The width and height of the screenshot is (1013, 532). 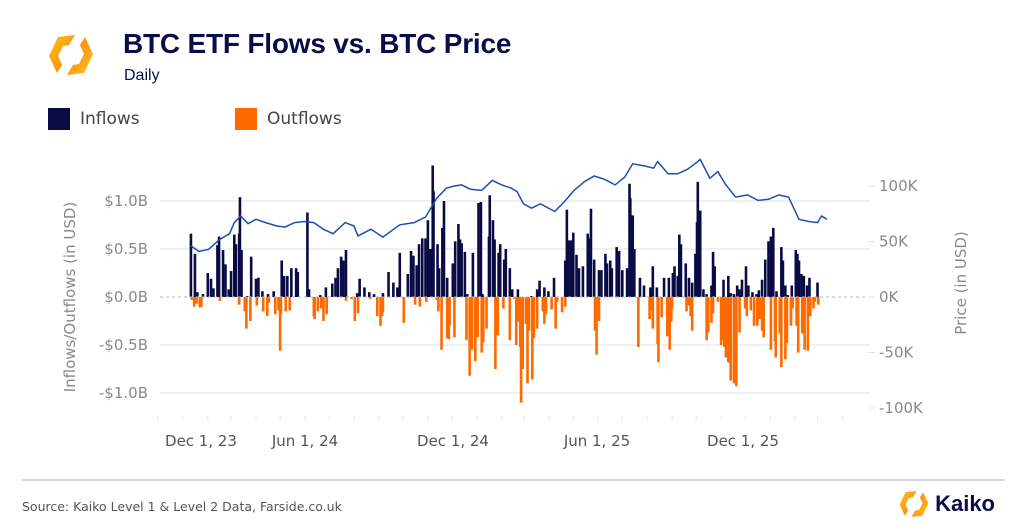 I want to click on legend-item-inflows: Inflows, so click(x=94, y=119).